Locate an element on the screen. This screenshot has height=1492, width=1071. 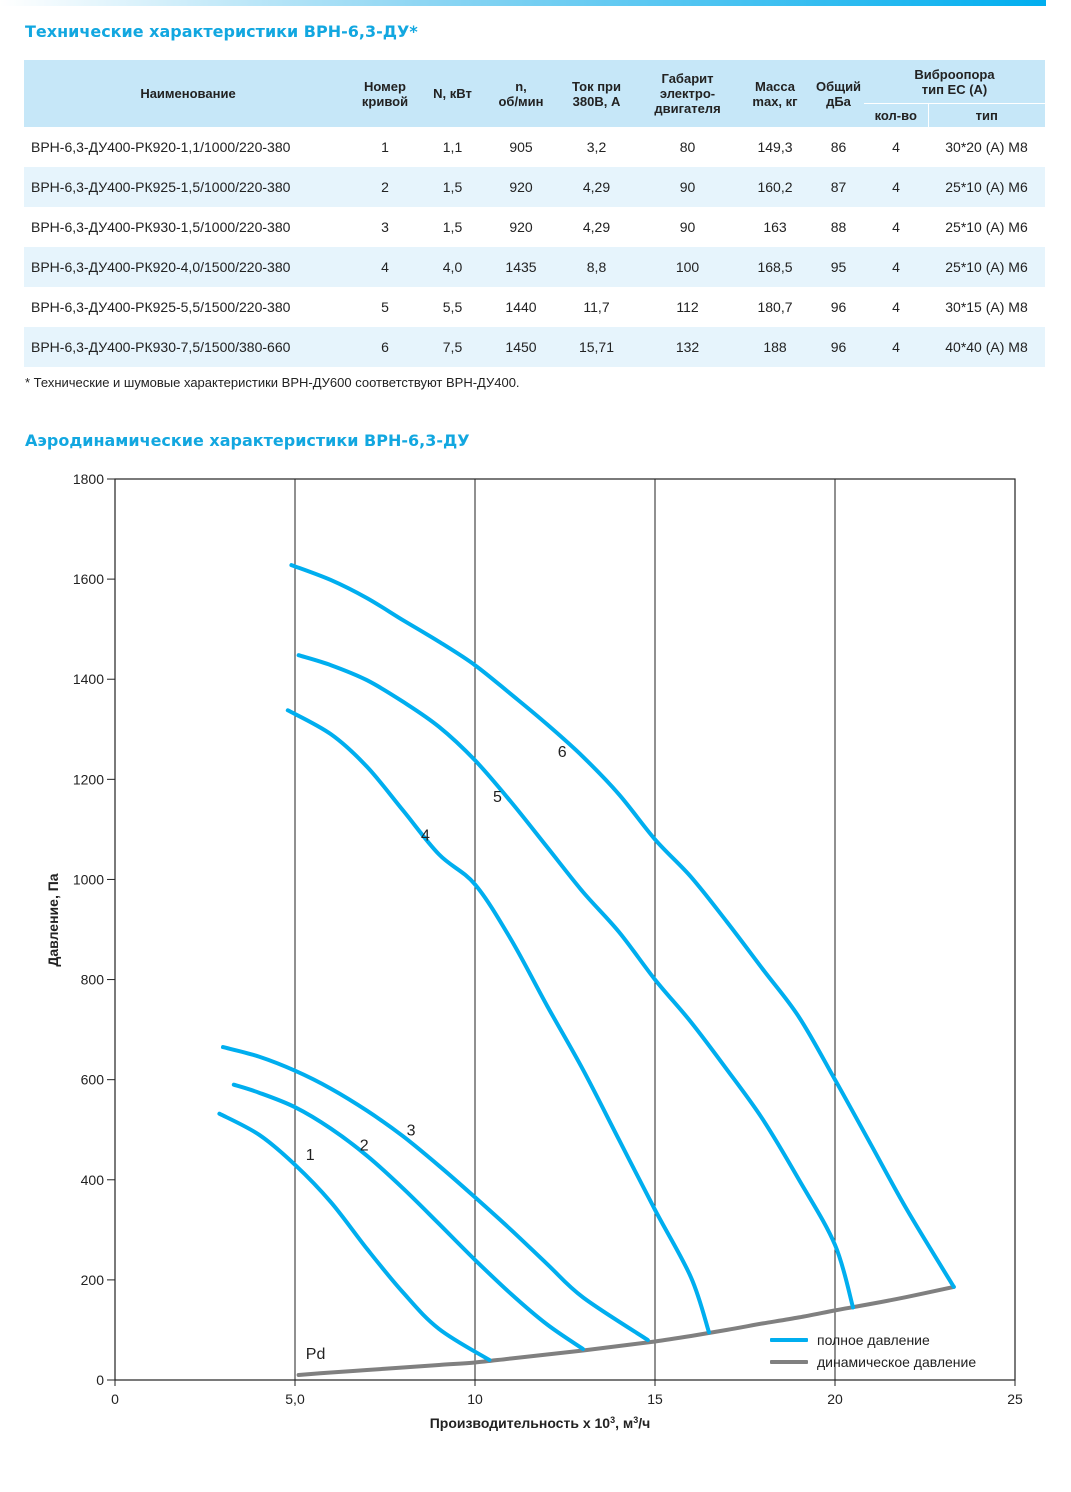
cell-power: 7,5 is located at coordinates (452, 347).